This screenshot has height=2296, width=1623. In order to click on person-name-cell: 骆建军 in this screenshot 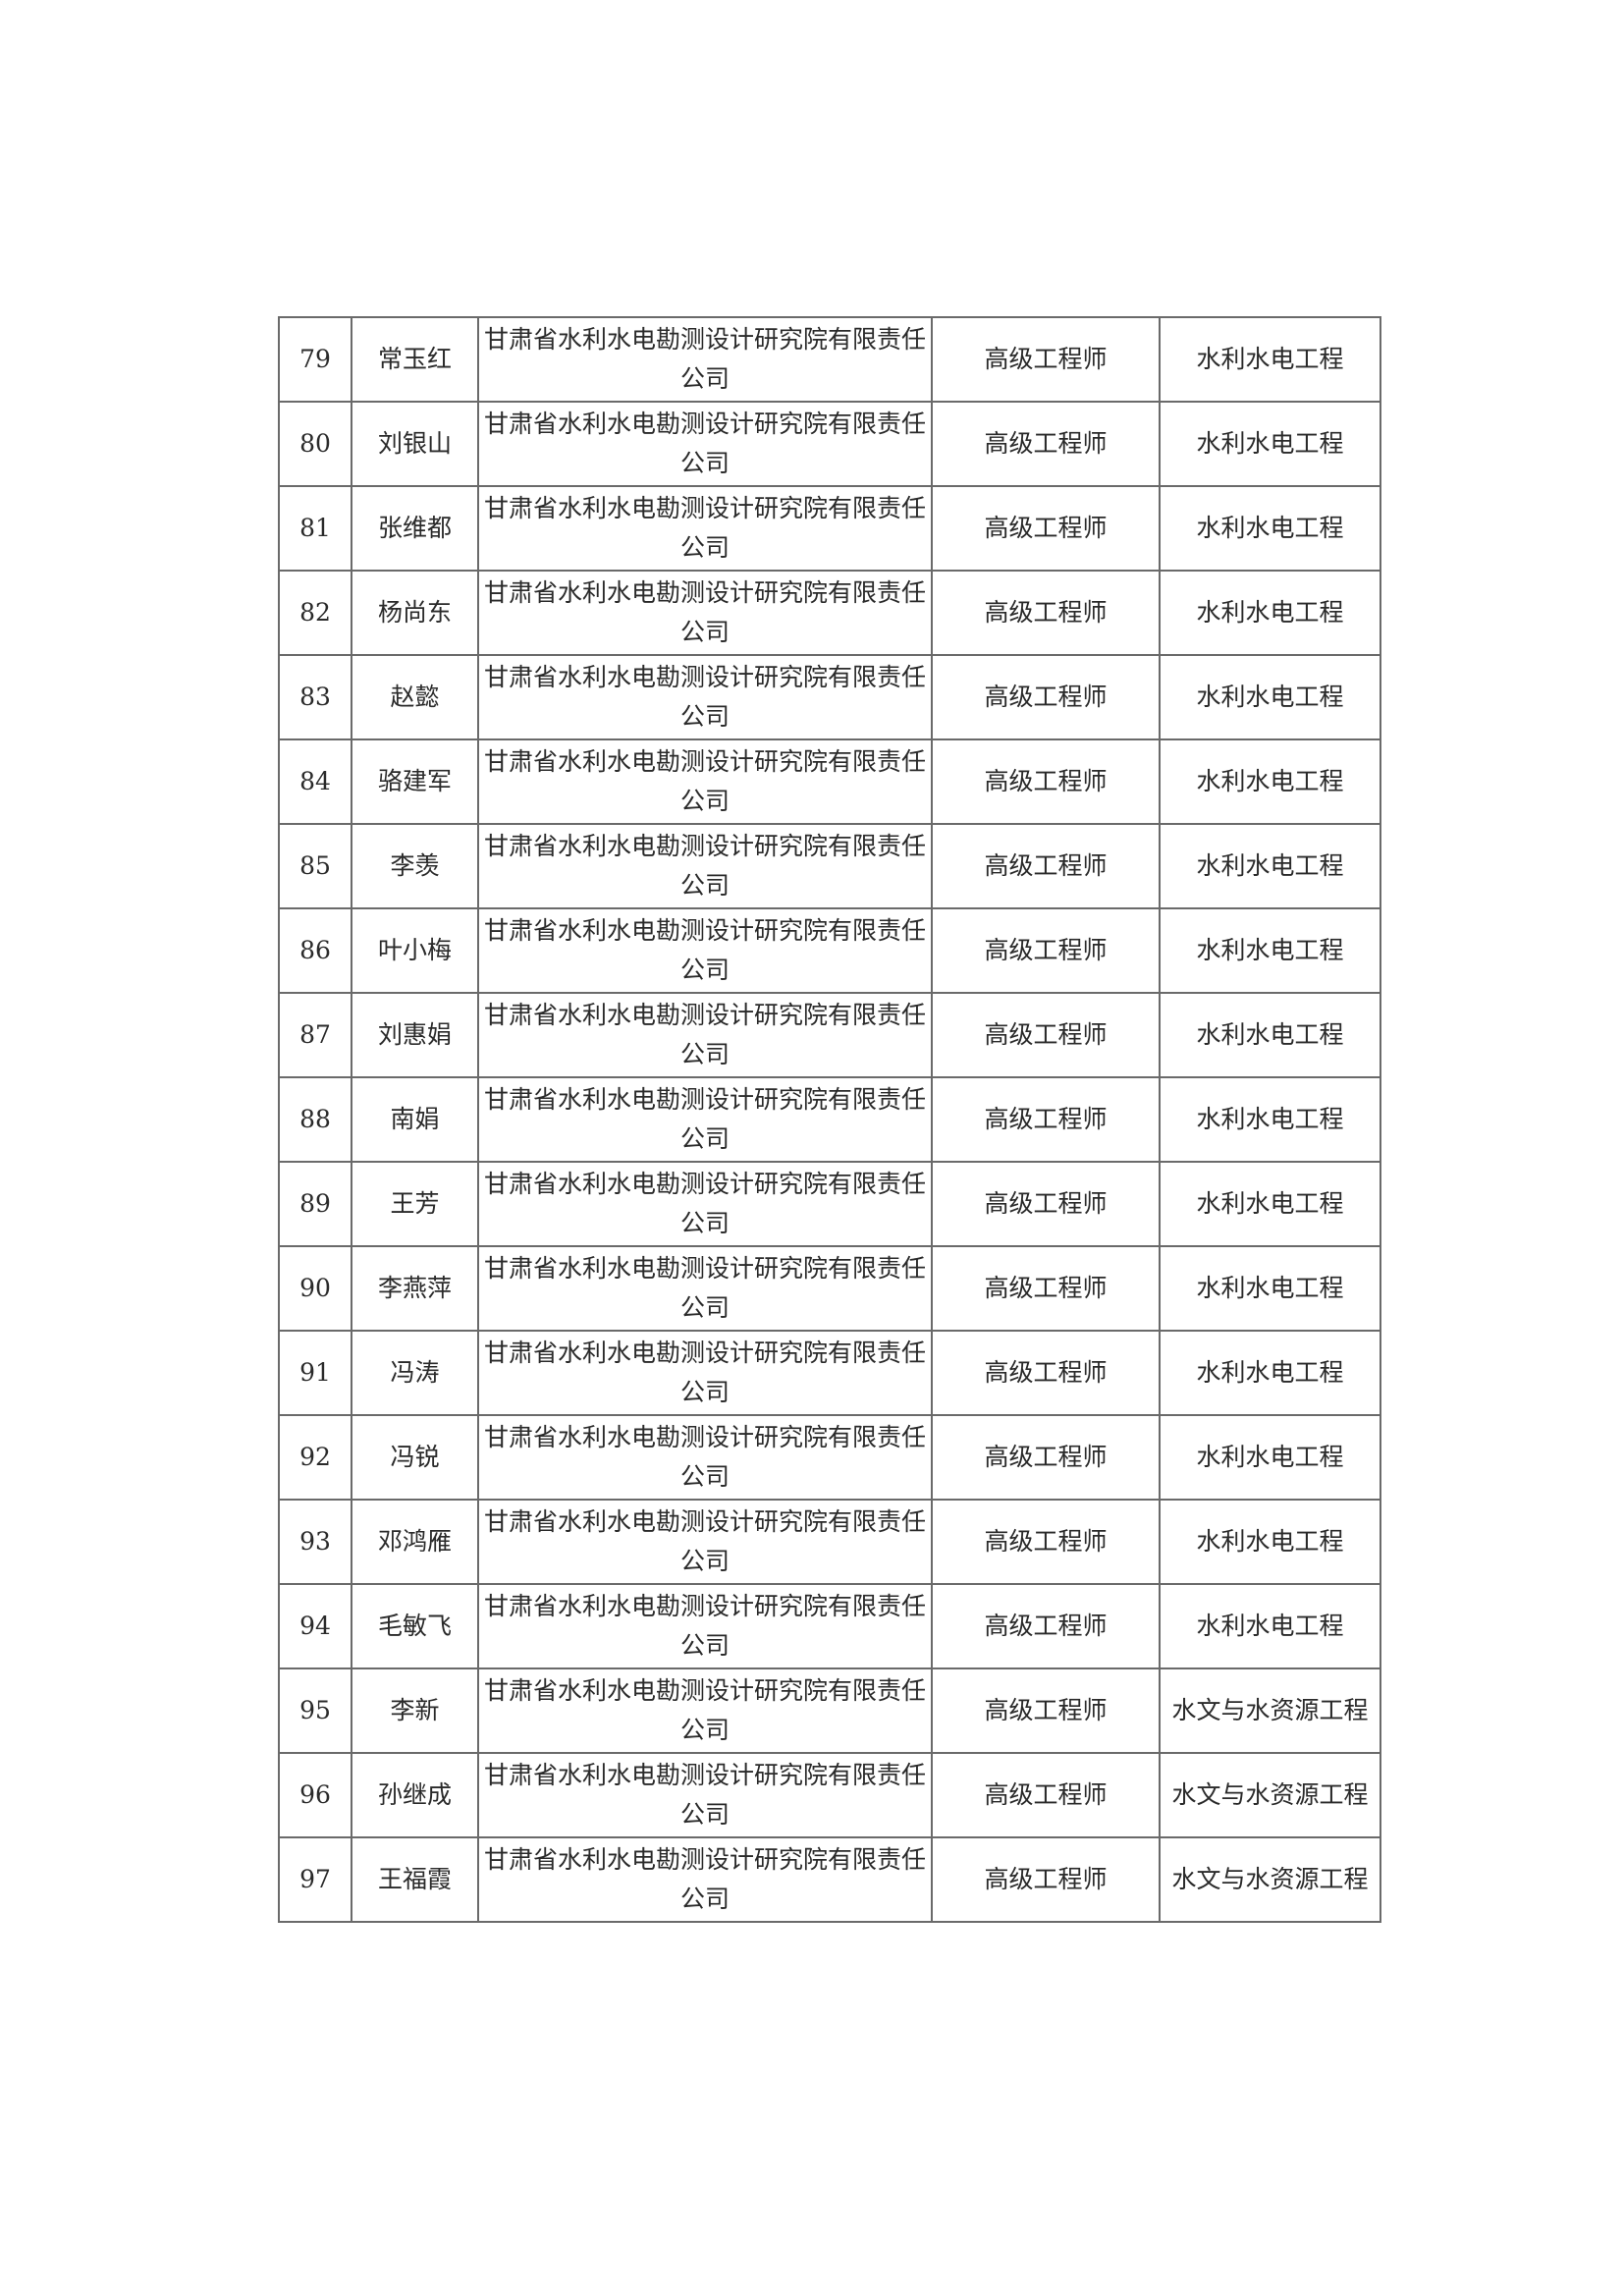, I will do `click(415, 781)`.